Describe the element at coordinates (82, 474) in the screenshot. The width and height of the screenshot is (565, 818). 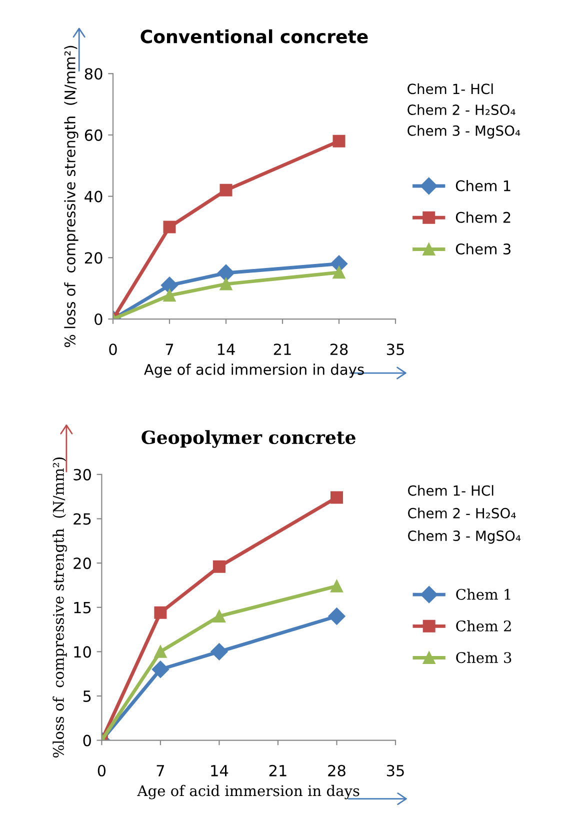
I see `y-tick-label: 30` at that location.